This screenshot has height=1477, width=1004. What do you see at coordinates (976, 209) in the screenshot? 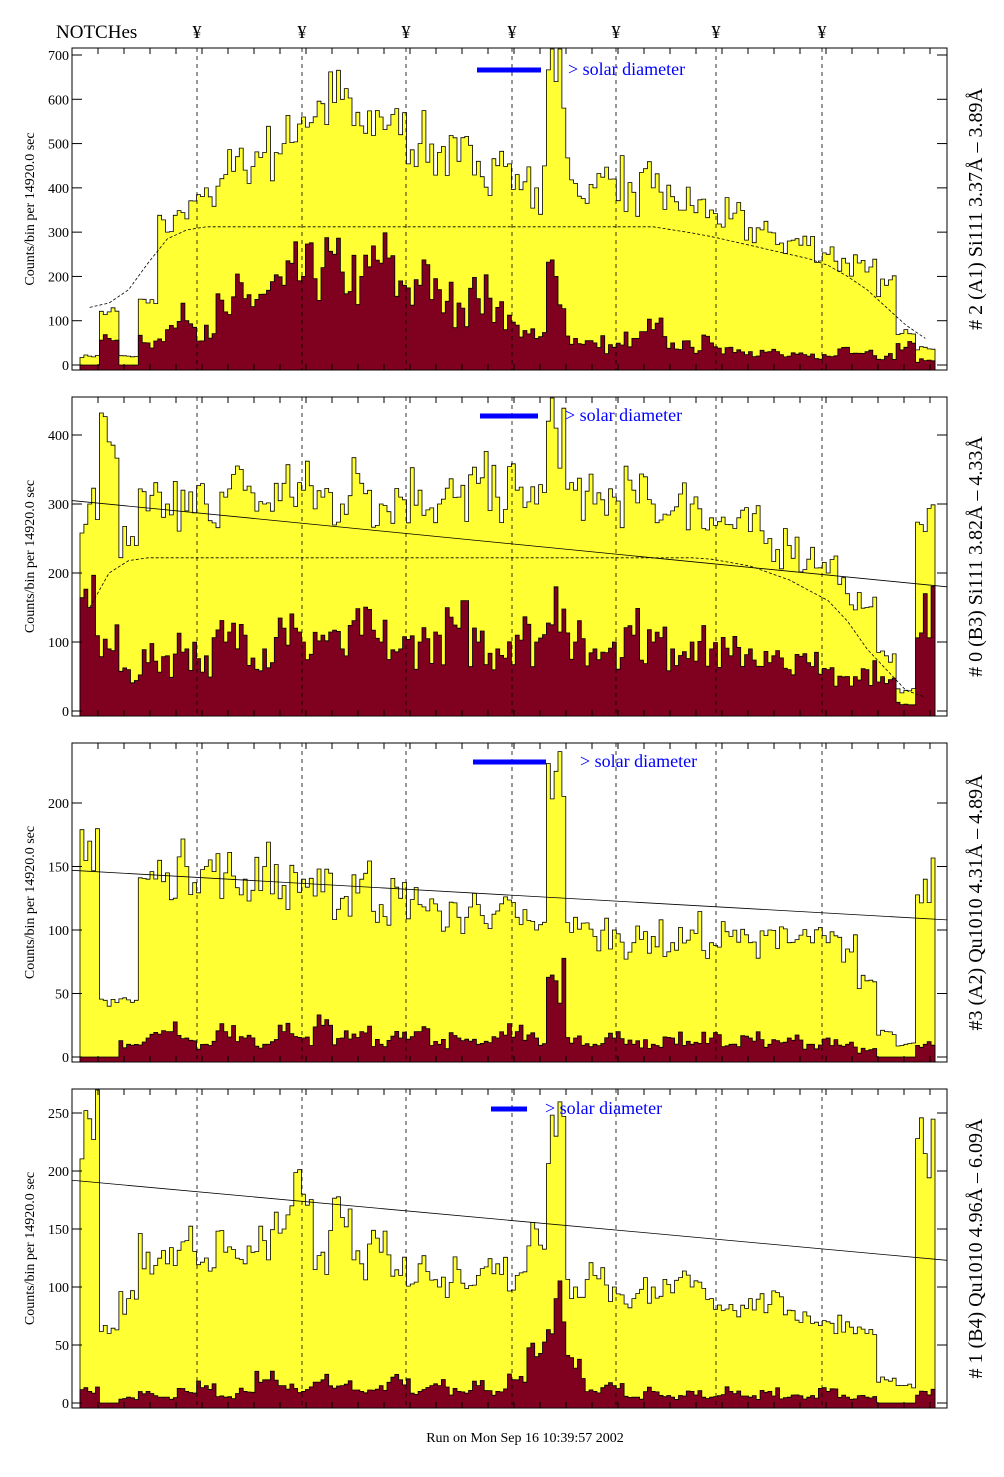
I see `panel-title: # 2 (A1) Si111 3.37Å – 3.89Å` at bounding box center [976, 209].